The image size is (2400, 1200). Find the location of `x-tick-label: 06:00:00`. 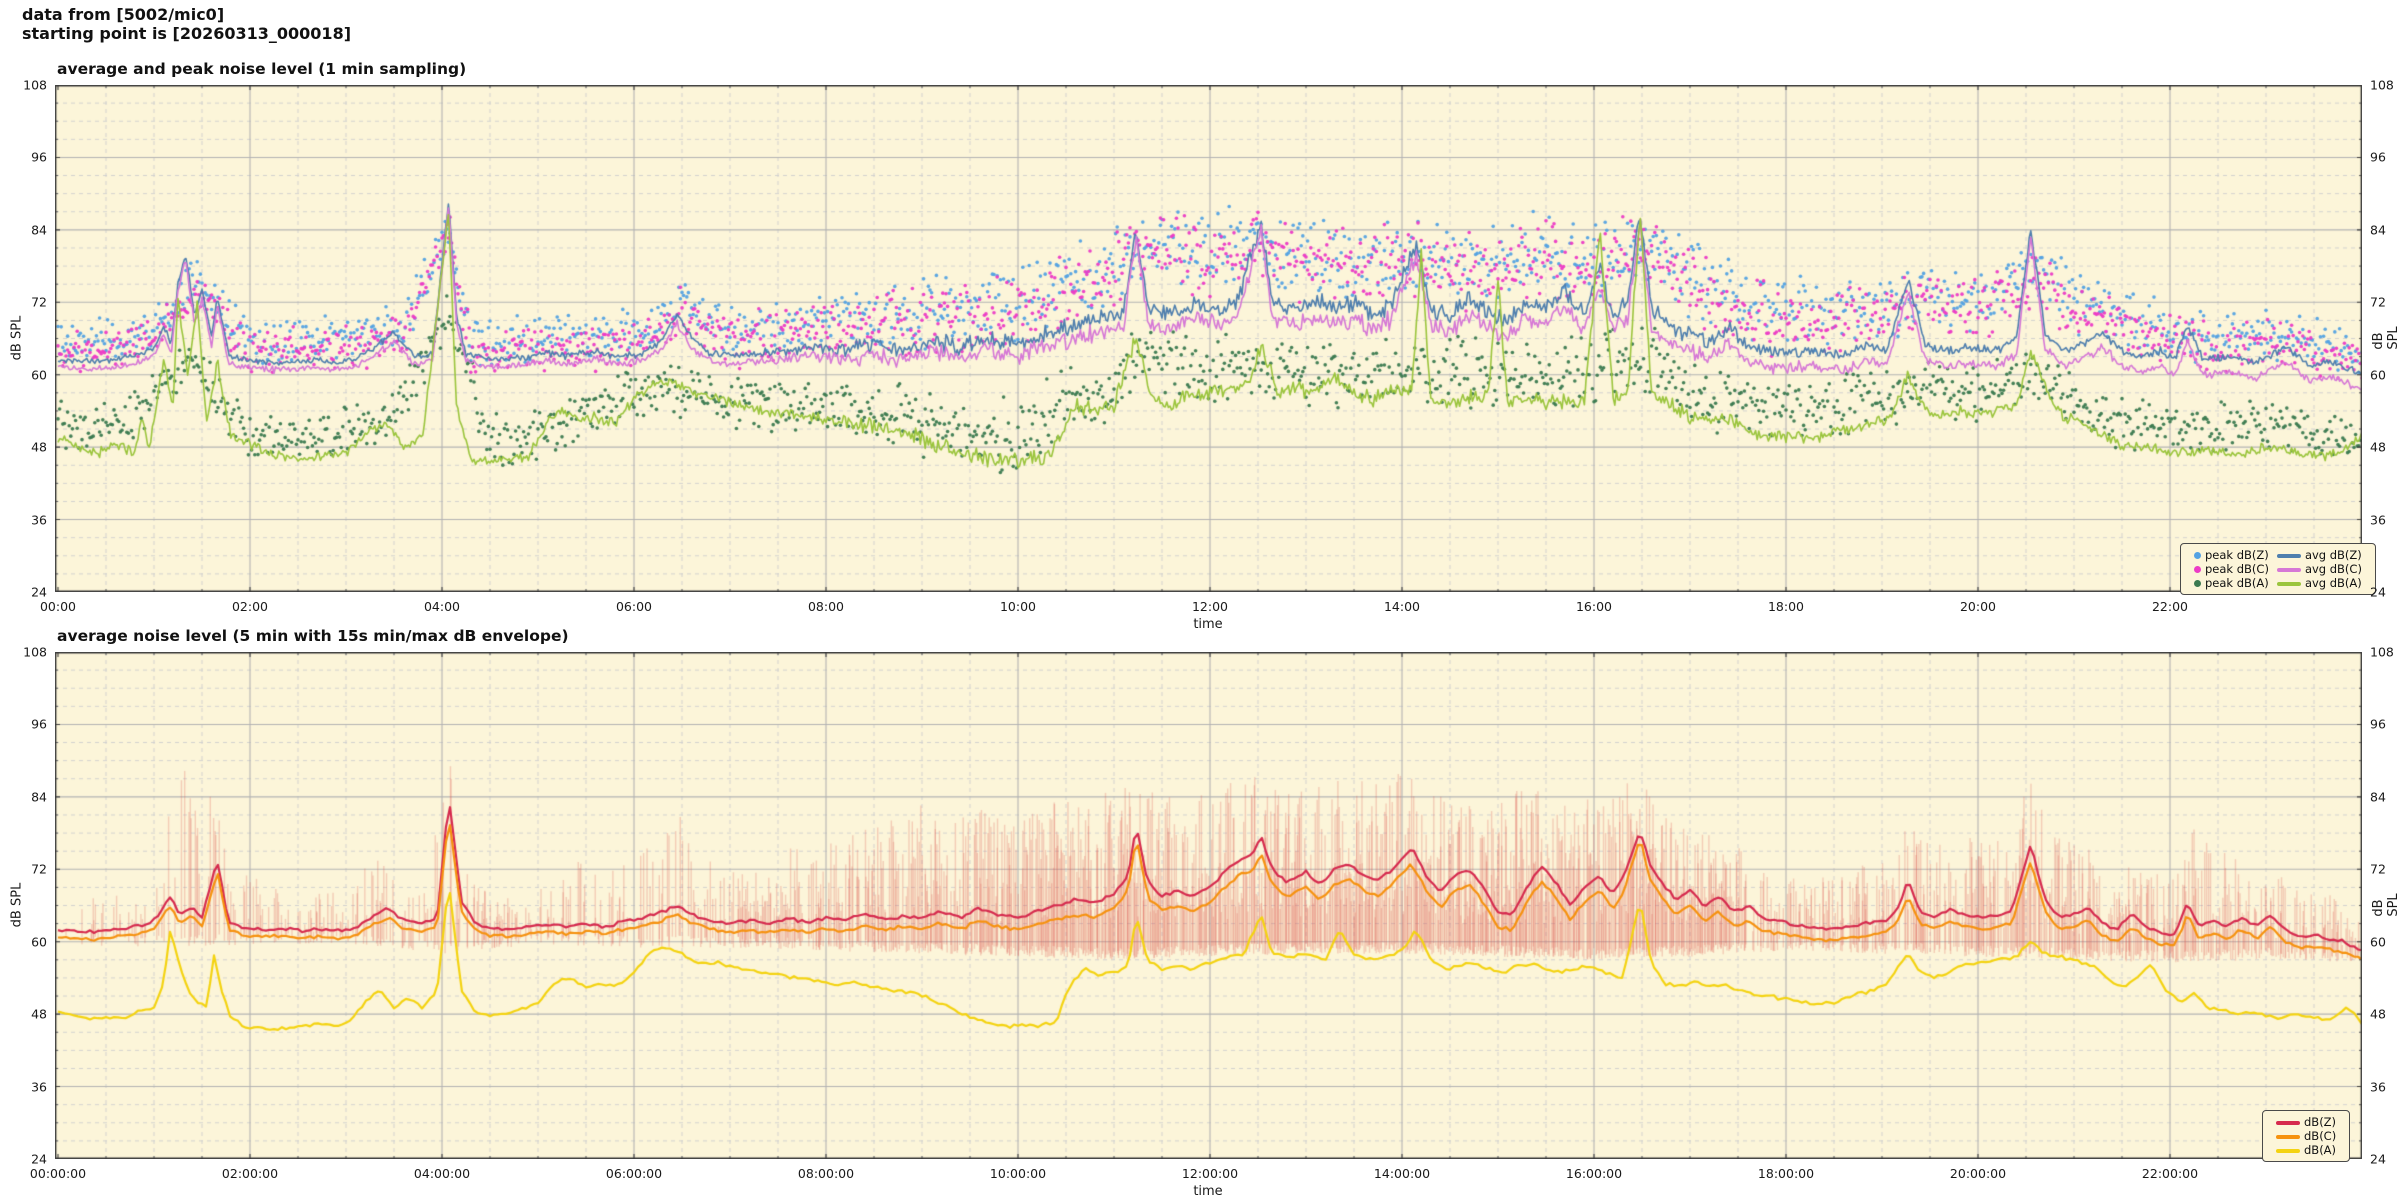

x-tick-label: 06:00:00 is located at coordinates (634, 1173).